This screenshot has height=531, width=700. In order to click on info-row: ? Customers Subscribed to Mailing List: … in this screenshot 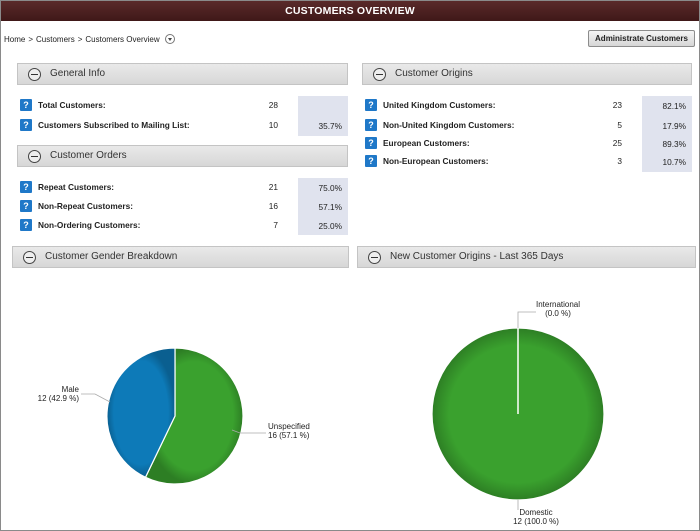, I will do `click(184, 126)`.